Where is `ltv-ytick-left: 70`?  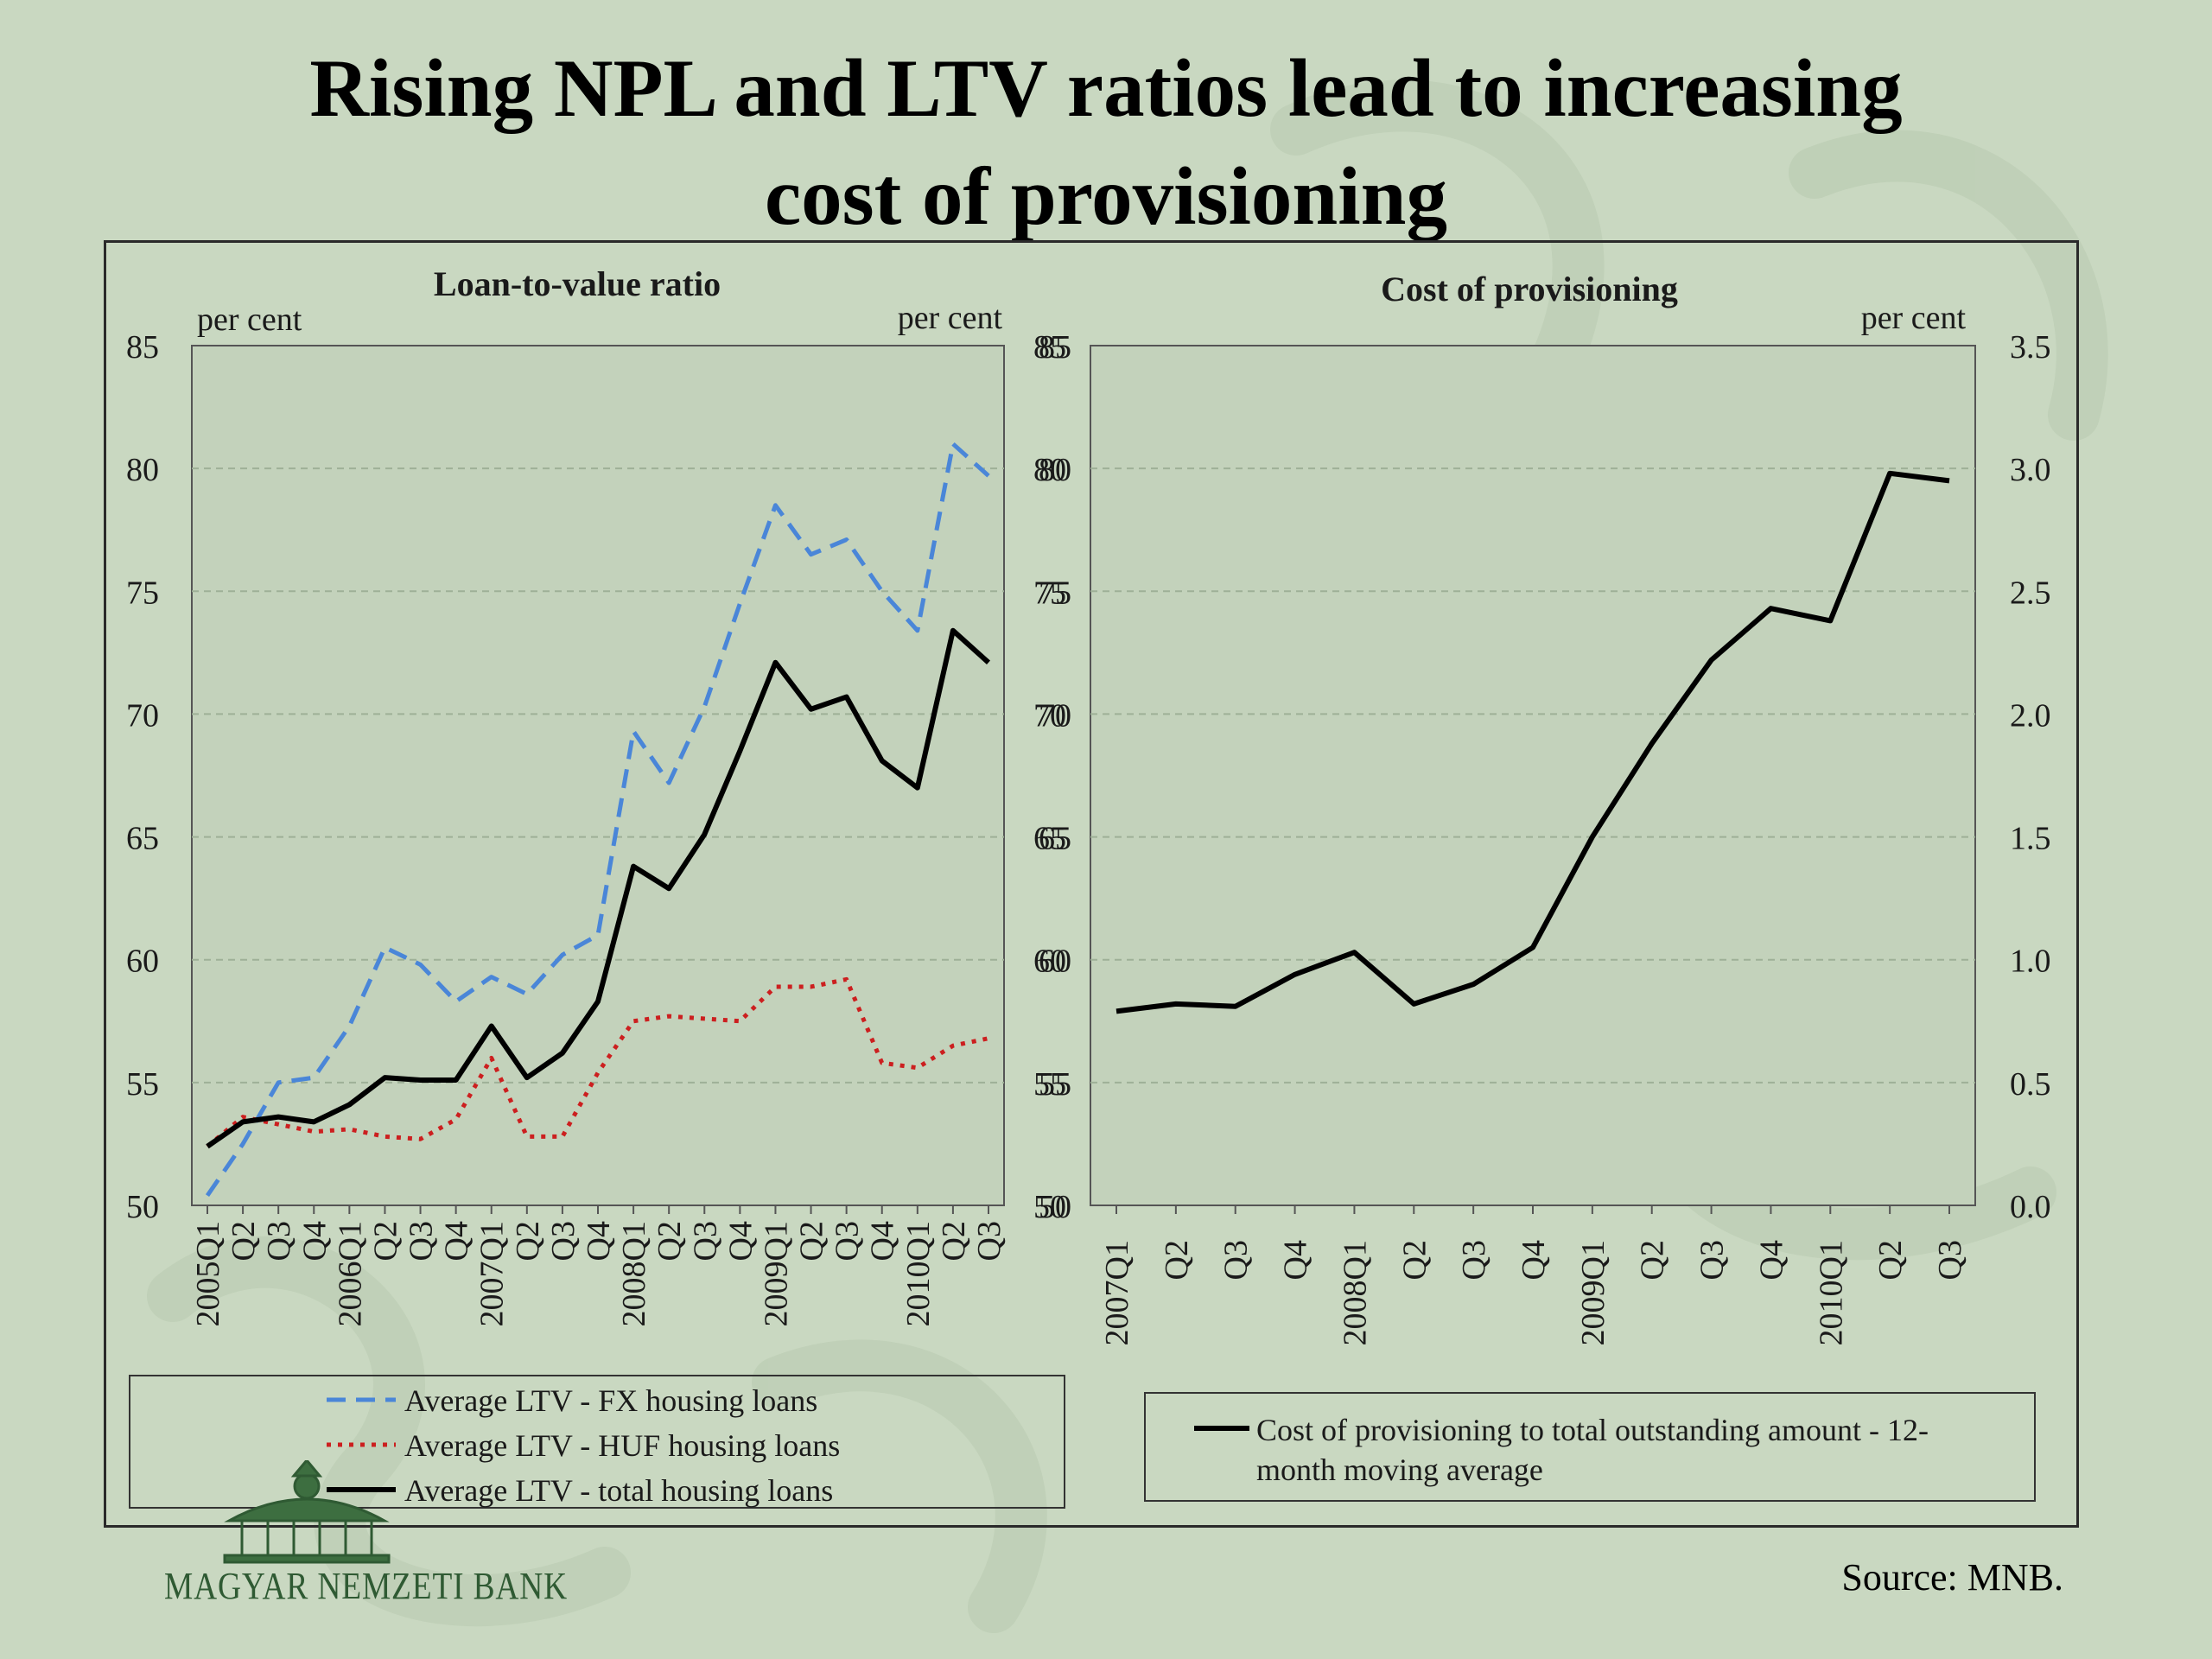 ltv-ytick-left: 70 is located at coordinates (142, 715).